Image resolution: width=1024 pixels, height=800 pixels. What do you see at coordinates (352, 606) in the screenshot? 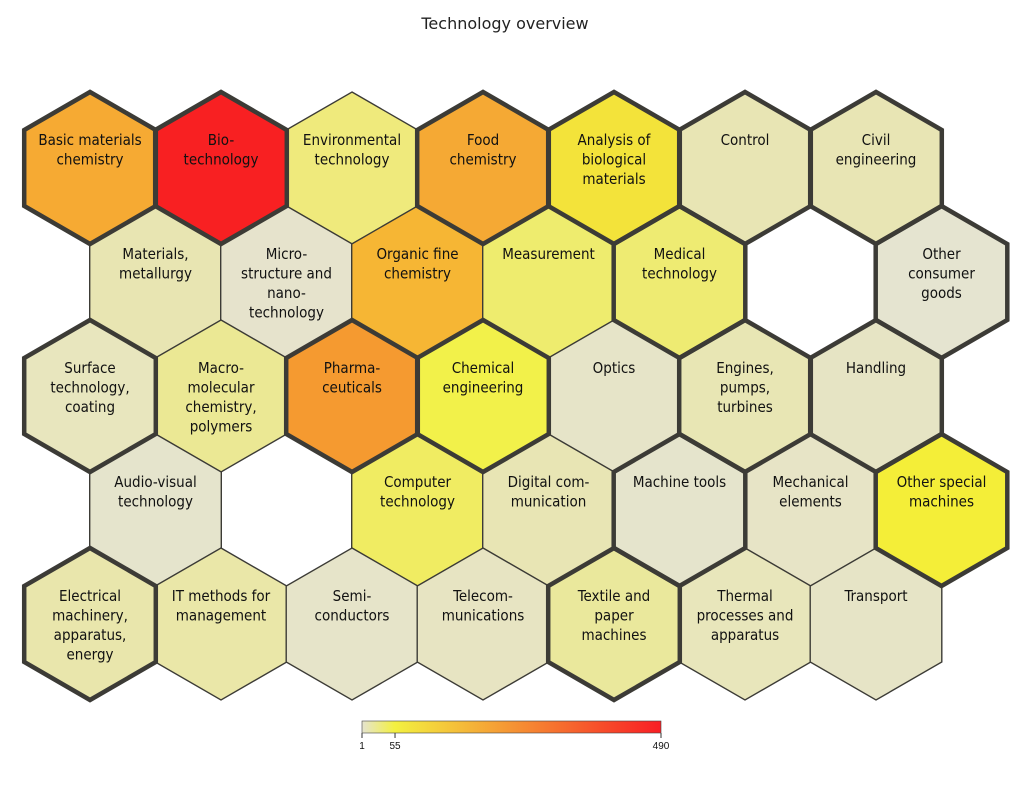
I see `hex-label-semi-conductors: Semi-conductors` at bounding box center [352, 606].